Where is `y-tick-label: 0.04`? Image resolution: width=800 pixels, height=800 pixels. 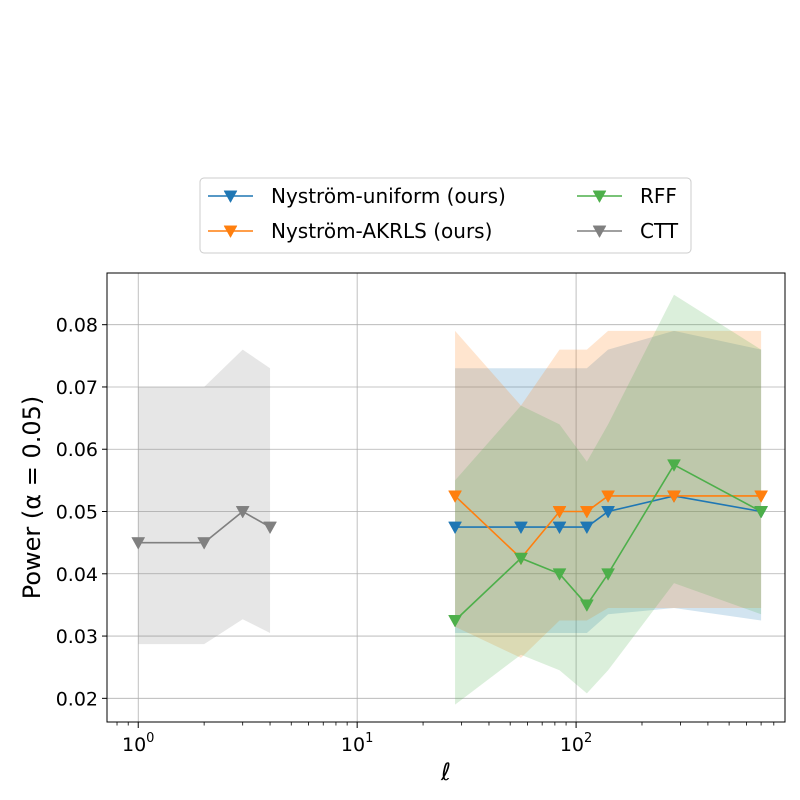 y-tick-label: 0.04 is located at coordinates (77, 575).